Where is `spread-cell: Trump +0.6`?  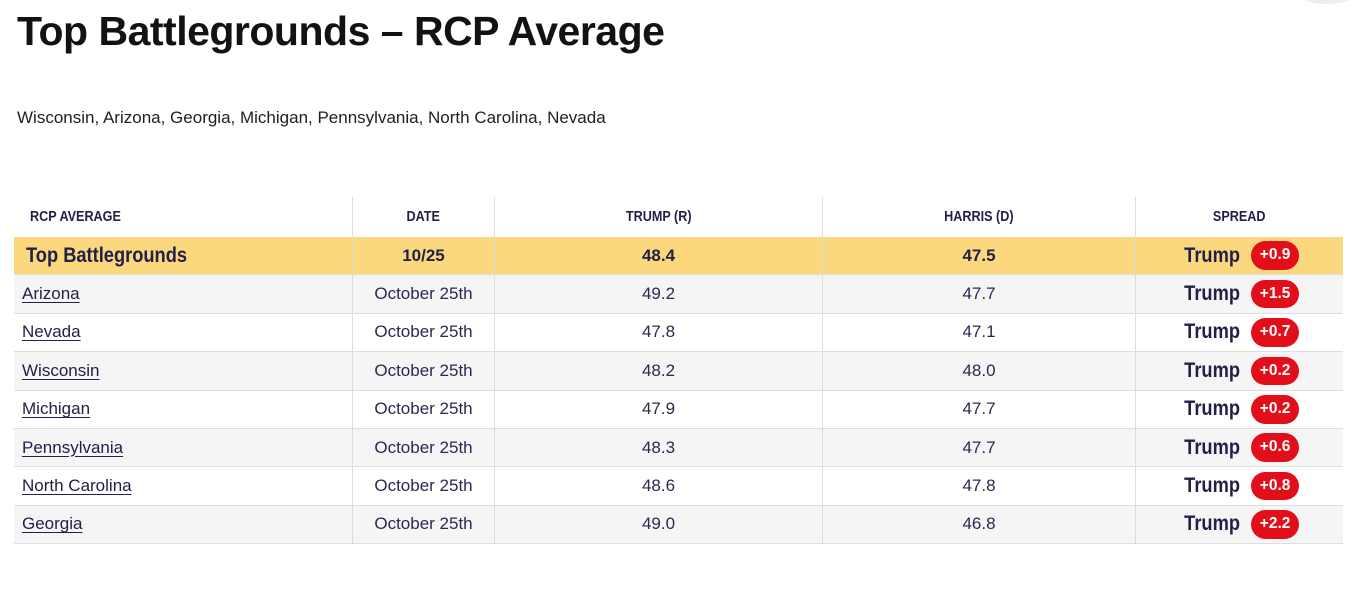
spread-cell: Trump +0.6 is located at coordinates (1239, 447).